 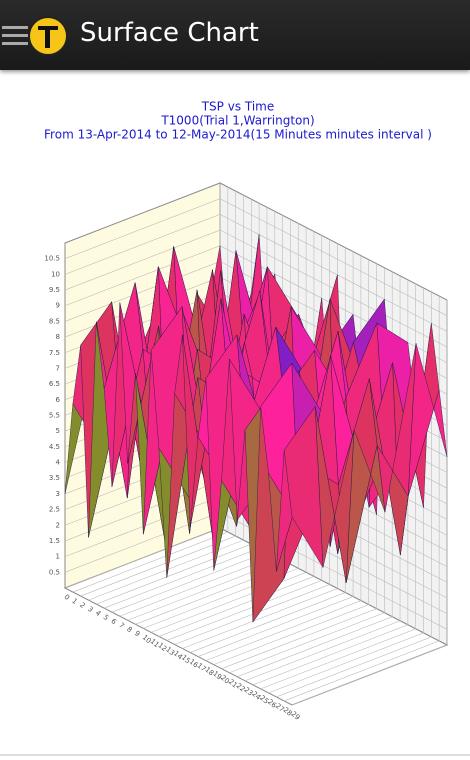 I want to click on app-bar: Surface Chart, so click(x=235, y=35).